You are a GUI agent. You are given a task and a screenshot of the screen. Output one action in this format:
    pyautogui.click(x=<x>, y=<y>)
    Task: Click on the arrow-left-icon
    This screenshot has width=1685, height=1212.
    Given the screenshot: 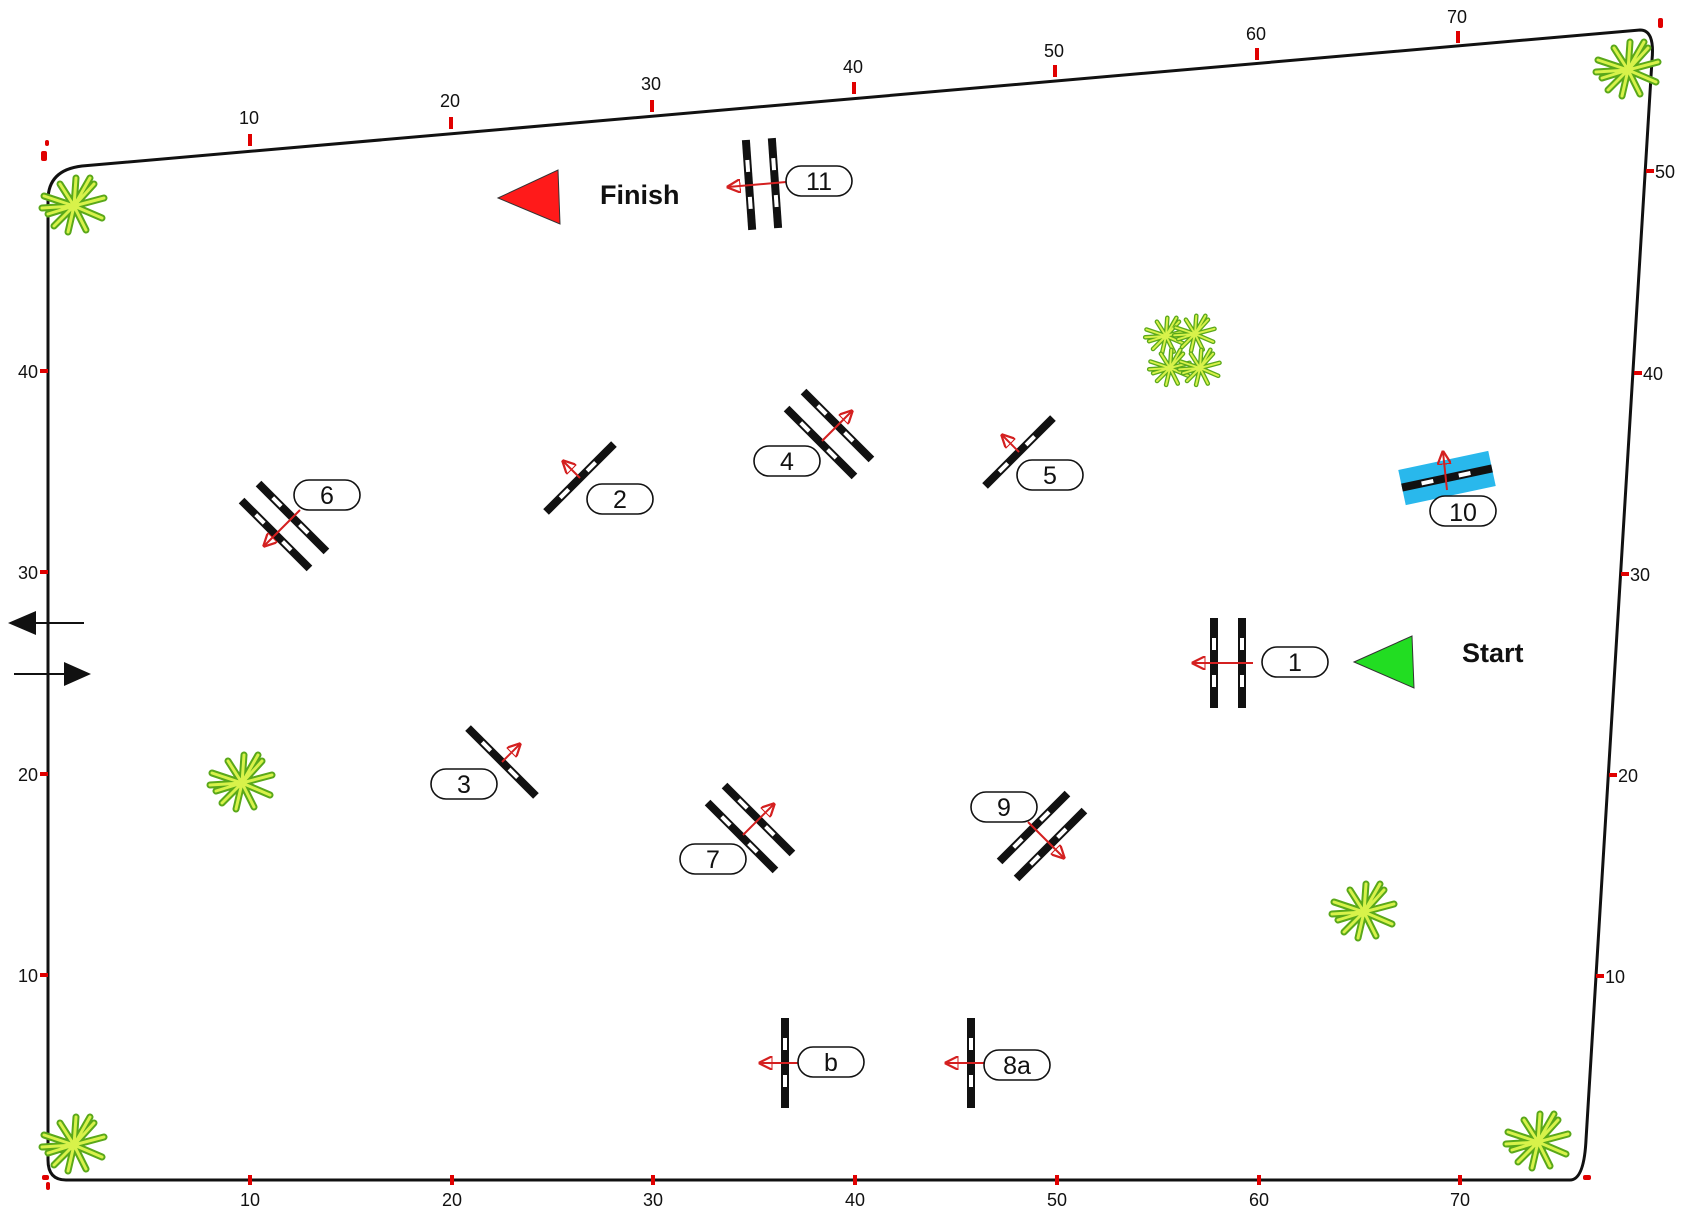 What is the action you would take?
    pyautogui.click(x=46, y=623)
    